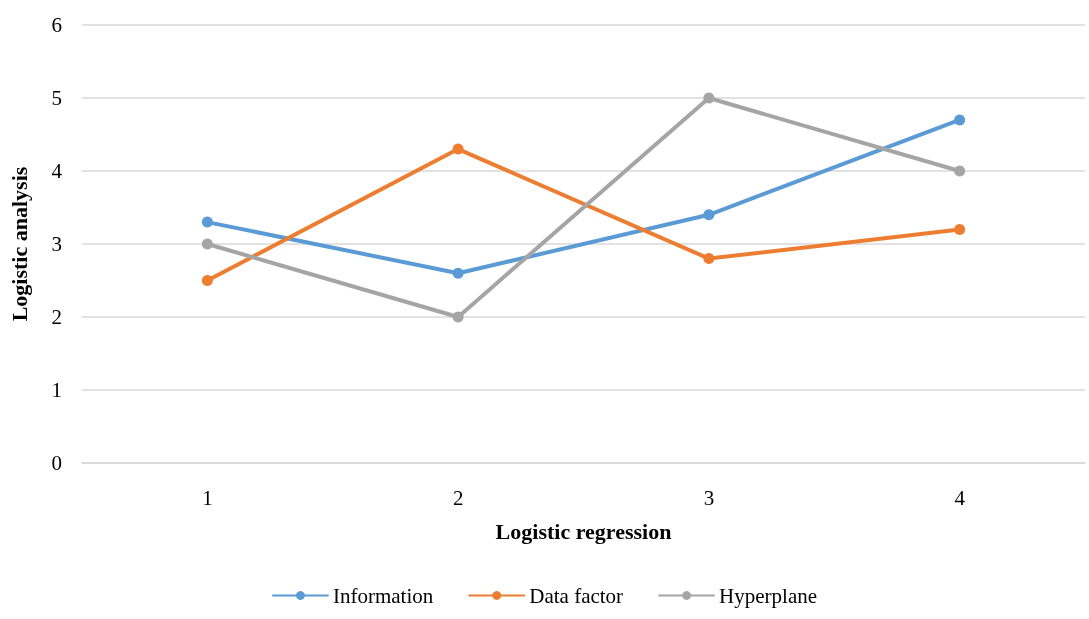 The width and height of the screenshot is (1089, 619). Describe the element at coordinates (19, 244) in the screenshot. I see `y-axis-title: Logistic analysis` at that location.